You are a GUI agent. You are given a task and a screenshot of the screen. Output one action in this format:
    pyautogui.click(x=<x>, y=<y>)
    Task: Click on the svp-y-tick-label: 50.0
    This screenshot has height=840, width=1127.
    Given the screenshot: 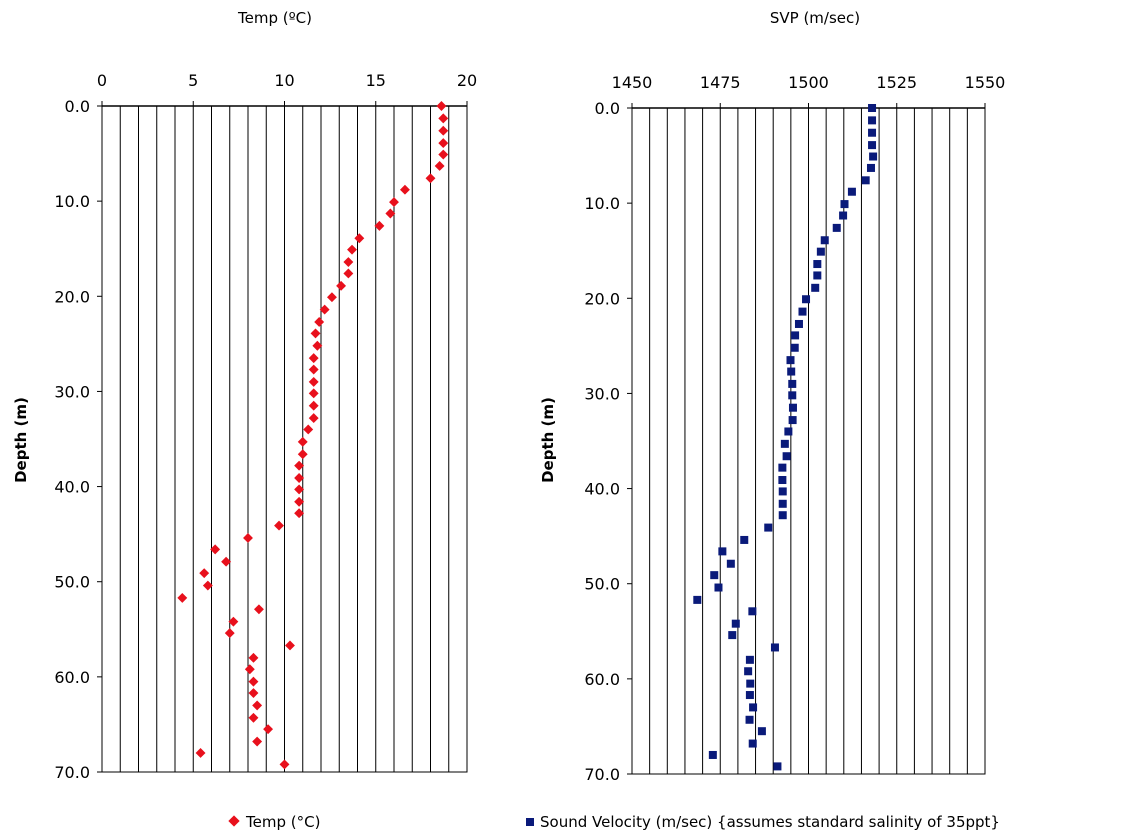 What is the action you would take?
    pyautogui.click(x=602, y=584)
    